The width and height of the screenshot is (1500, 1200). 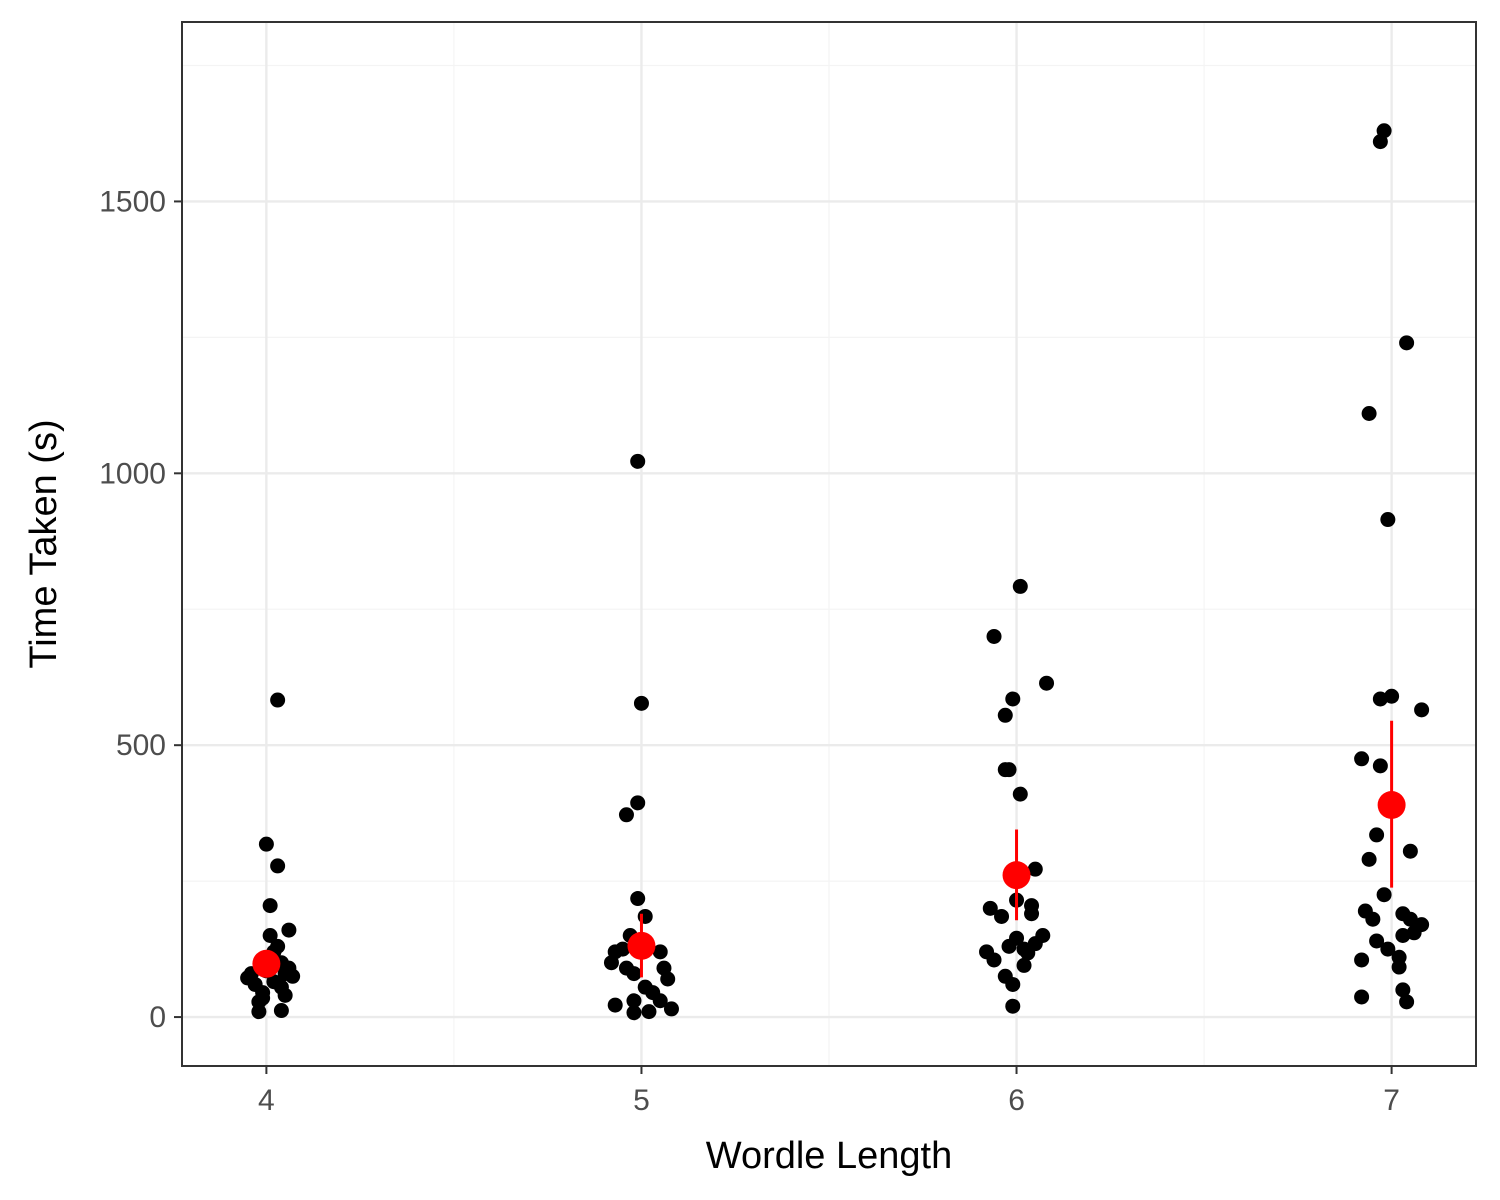 I want to click on y-tick-label: 0, so click(x=157, y=1017).